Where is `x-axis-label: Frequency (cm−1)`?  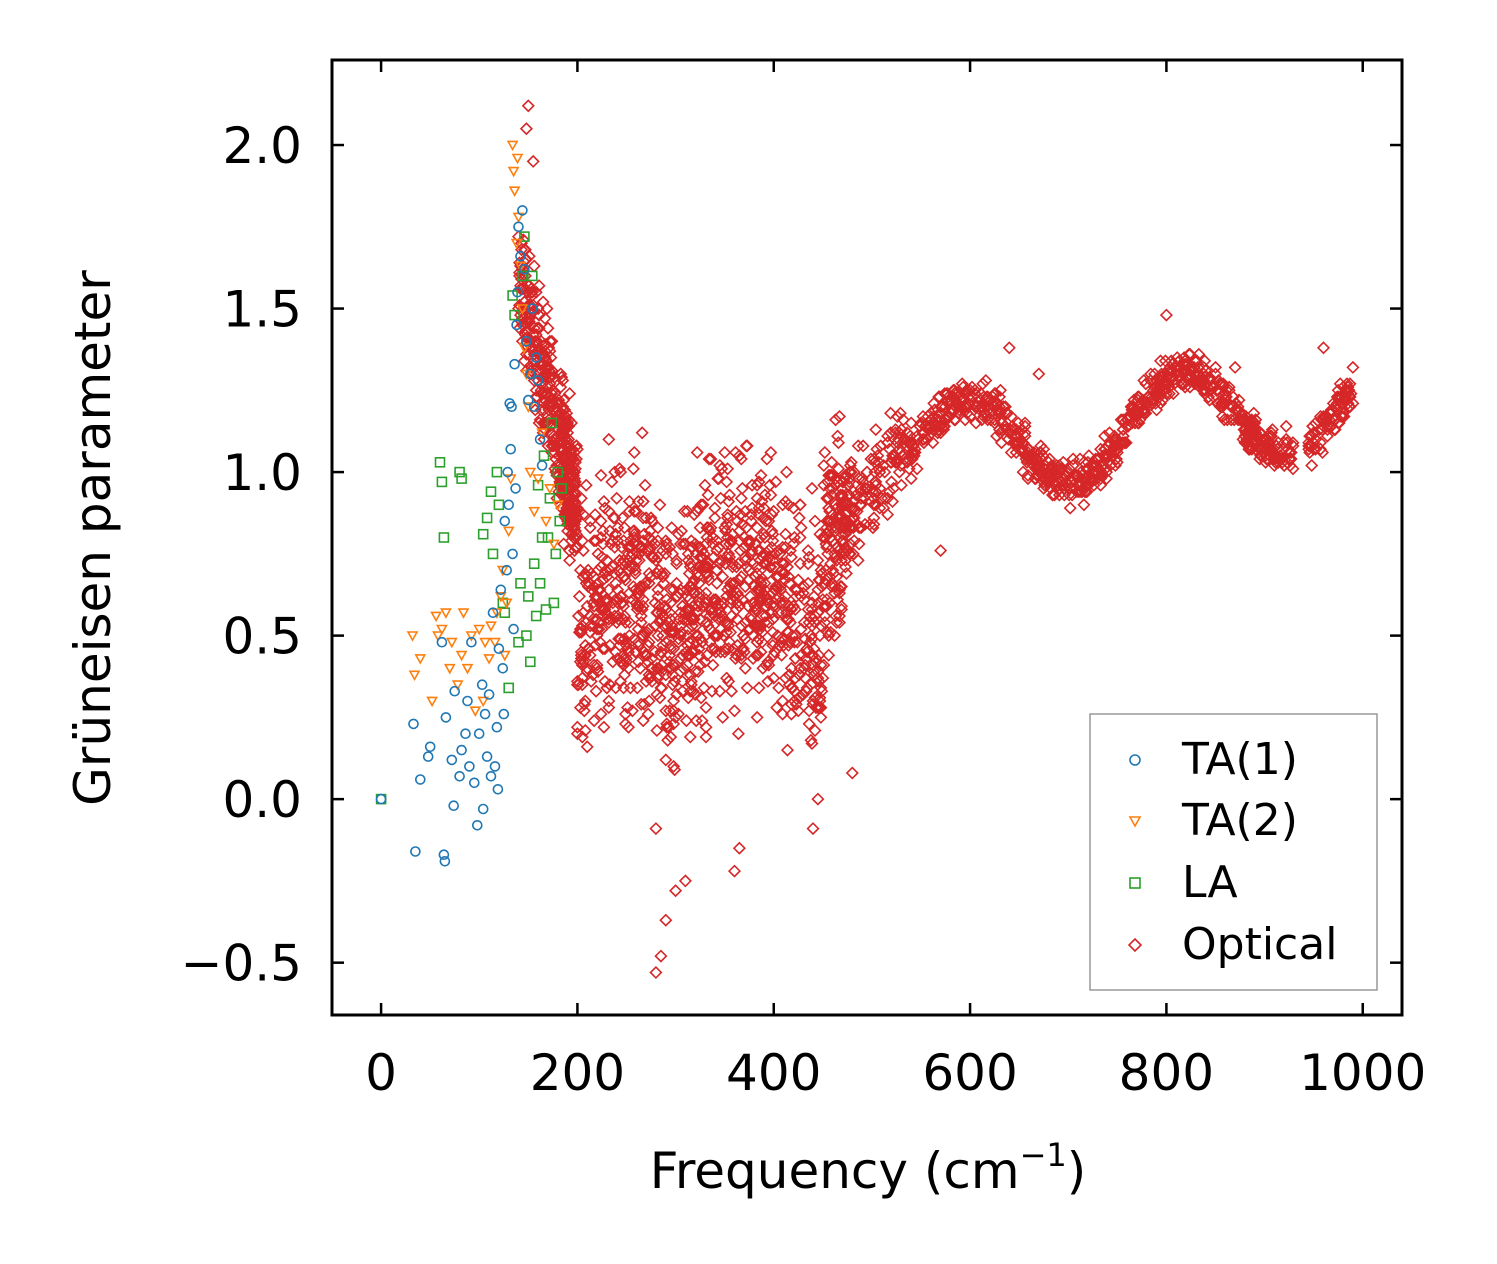
x-axis-label: Frequency (cm−1) is located at coordinates (868, 1168).